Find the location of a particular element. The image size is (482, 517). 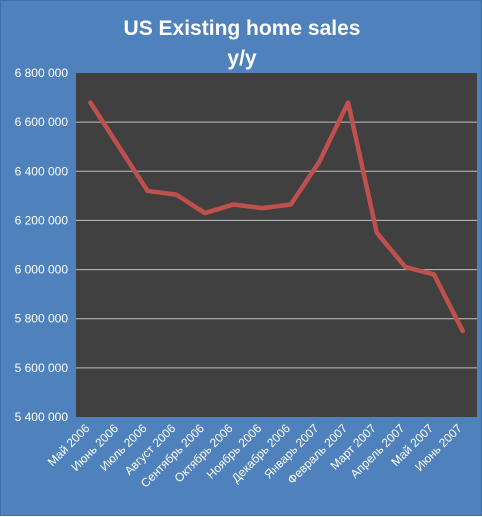

y-tick-label: 6 400 000 is located at coordinates (42, 171).